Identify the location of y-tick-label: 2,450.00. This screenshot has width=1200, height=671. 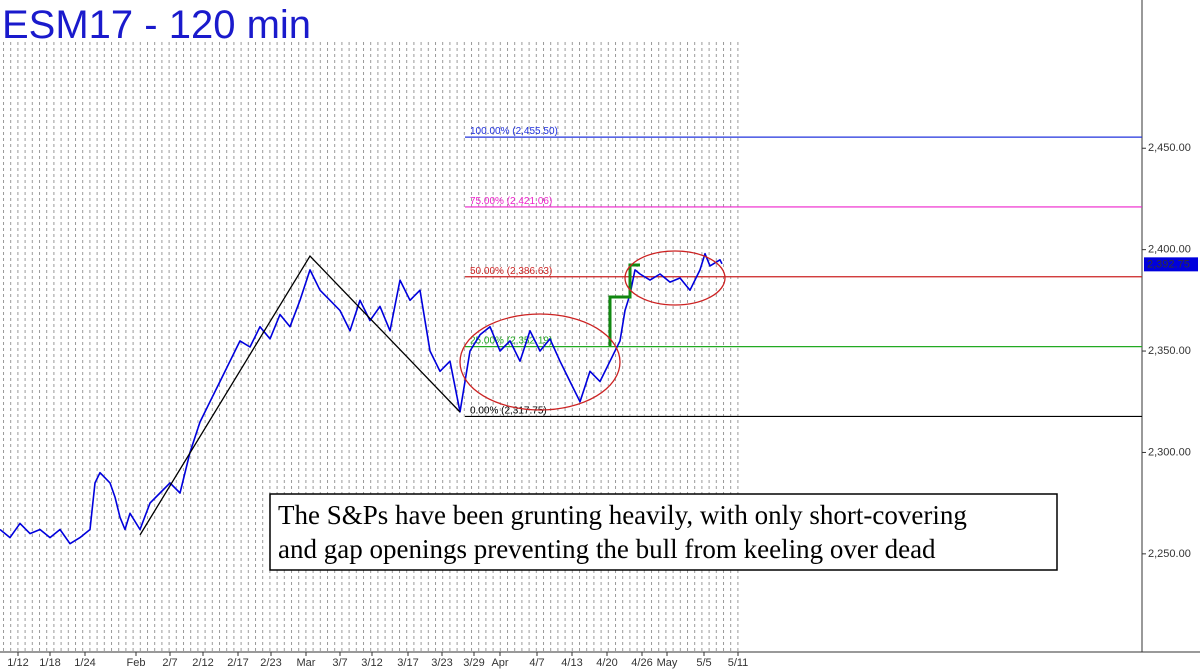
(1169, 148).